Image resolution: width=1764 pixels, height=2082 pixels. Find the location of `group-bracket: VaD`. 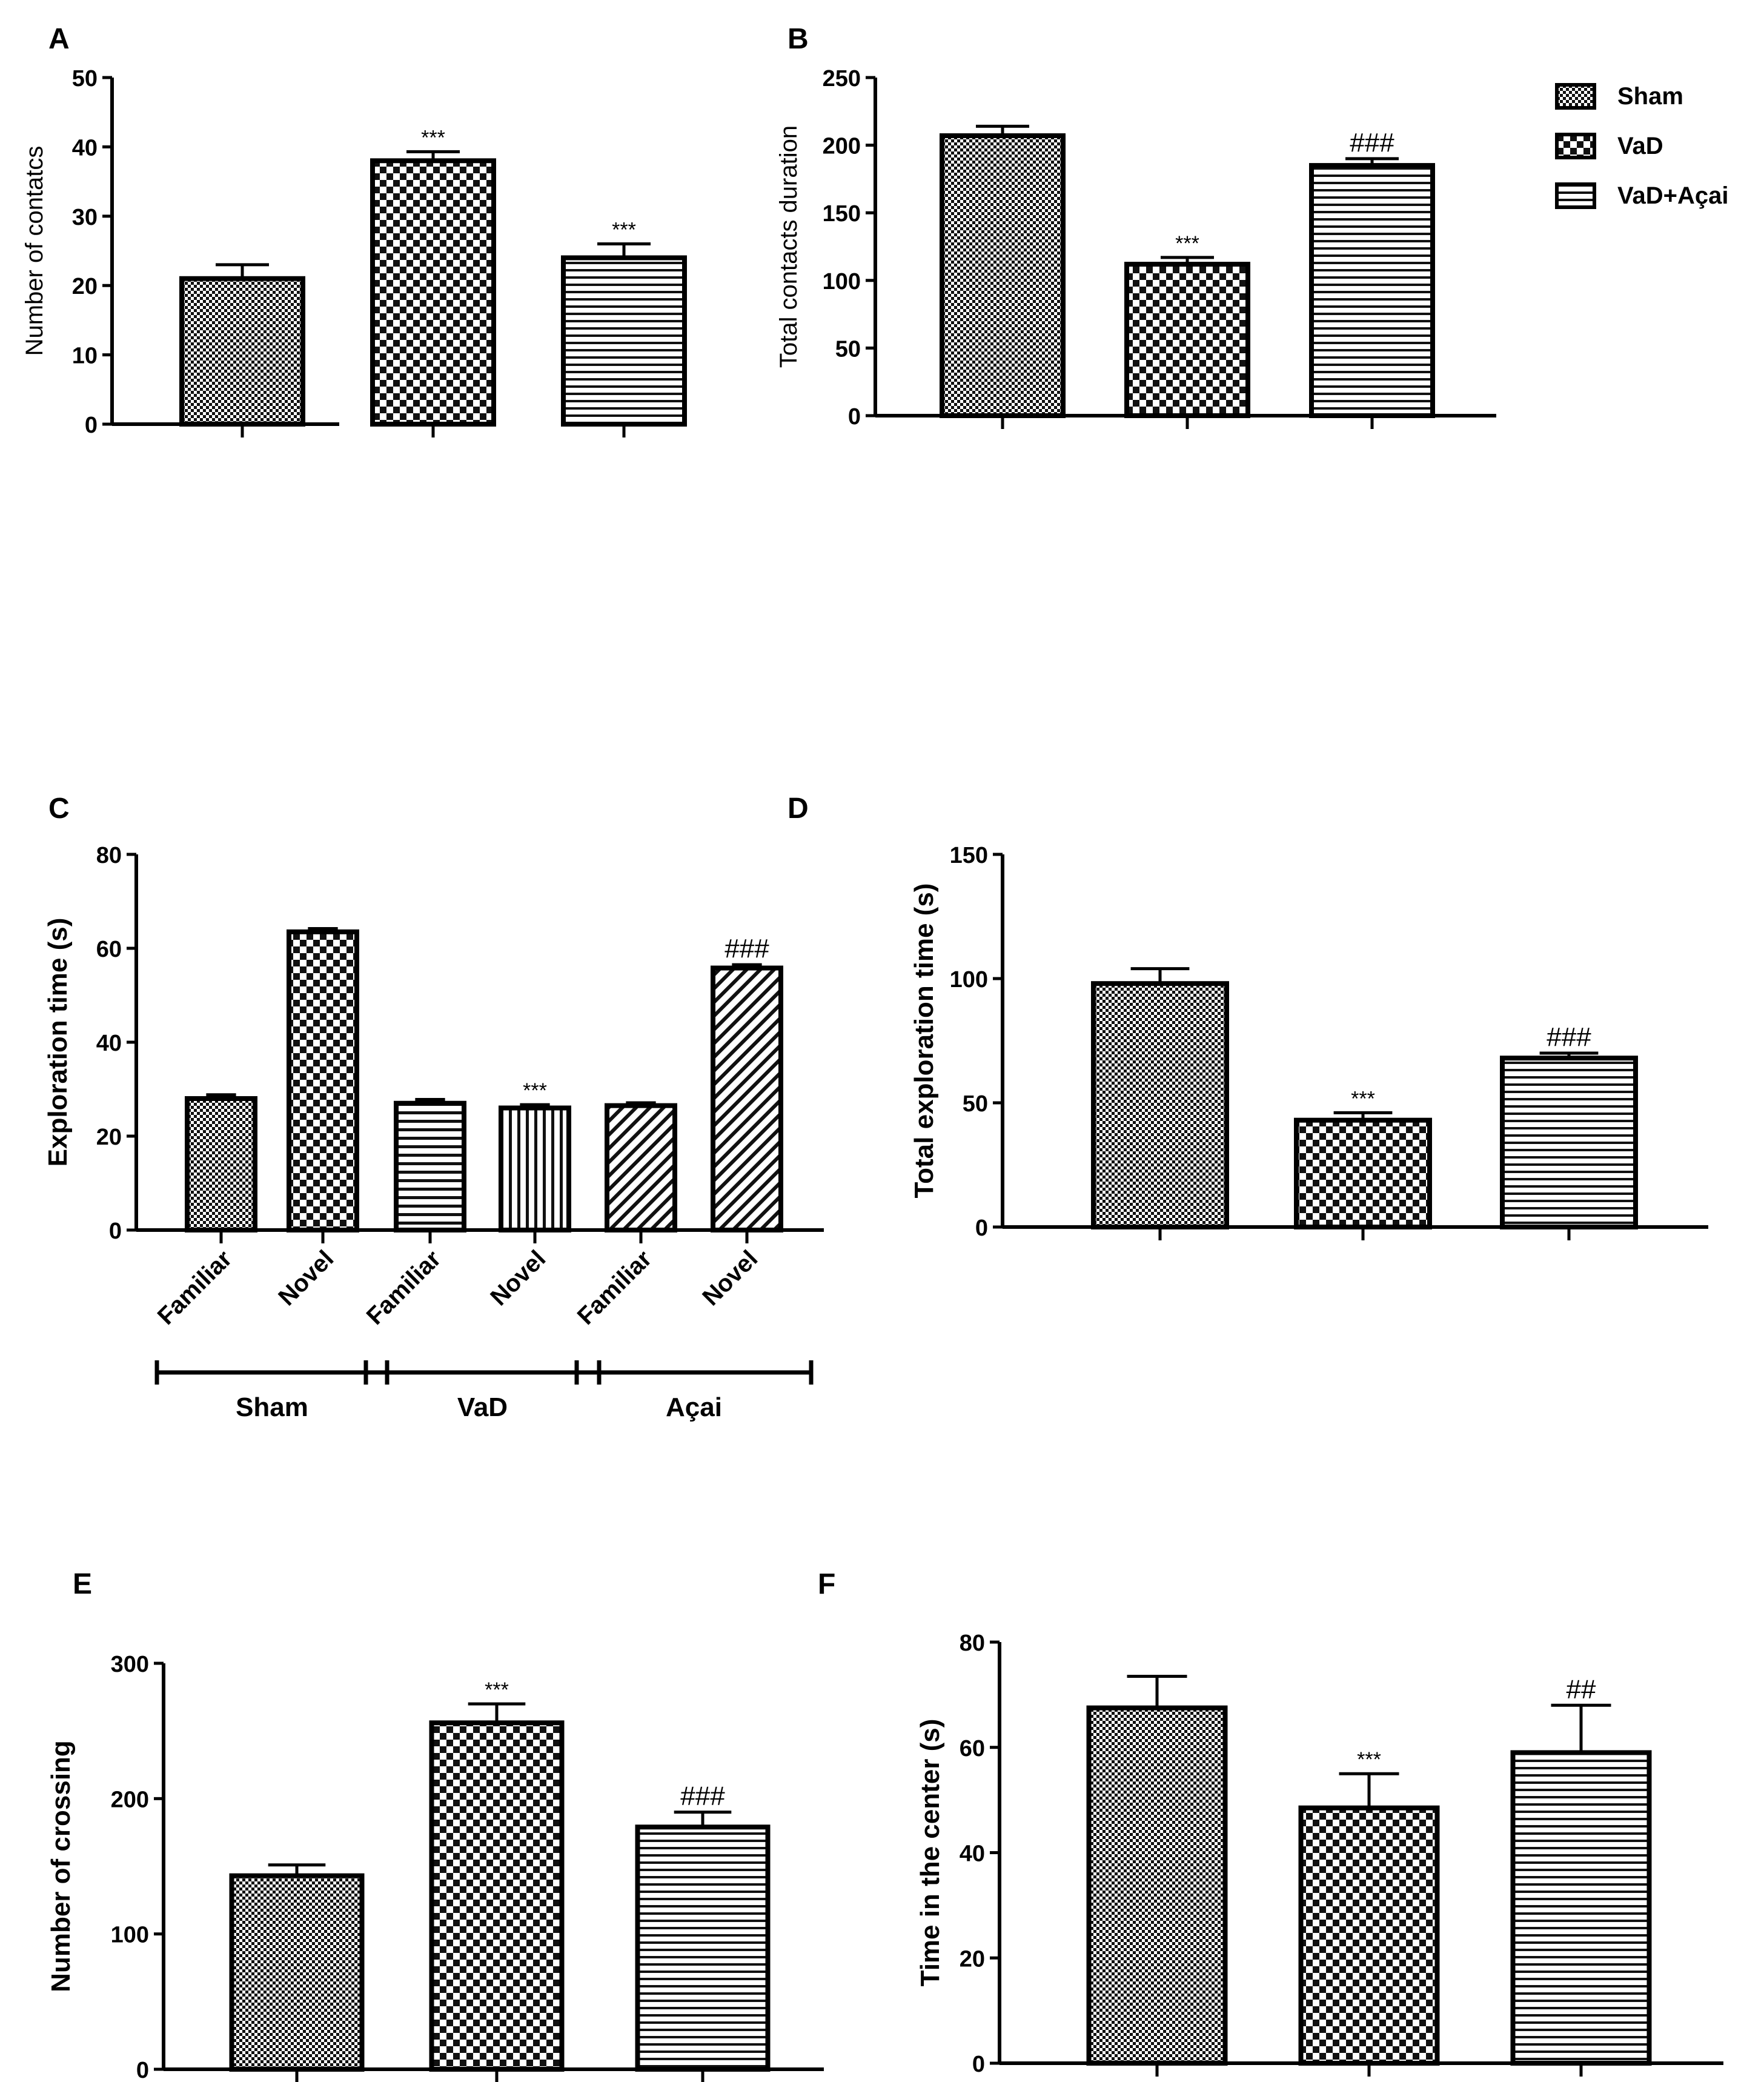

group-bracket: VaD is located at coordinates (482, 1391).